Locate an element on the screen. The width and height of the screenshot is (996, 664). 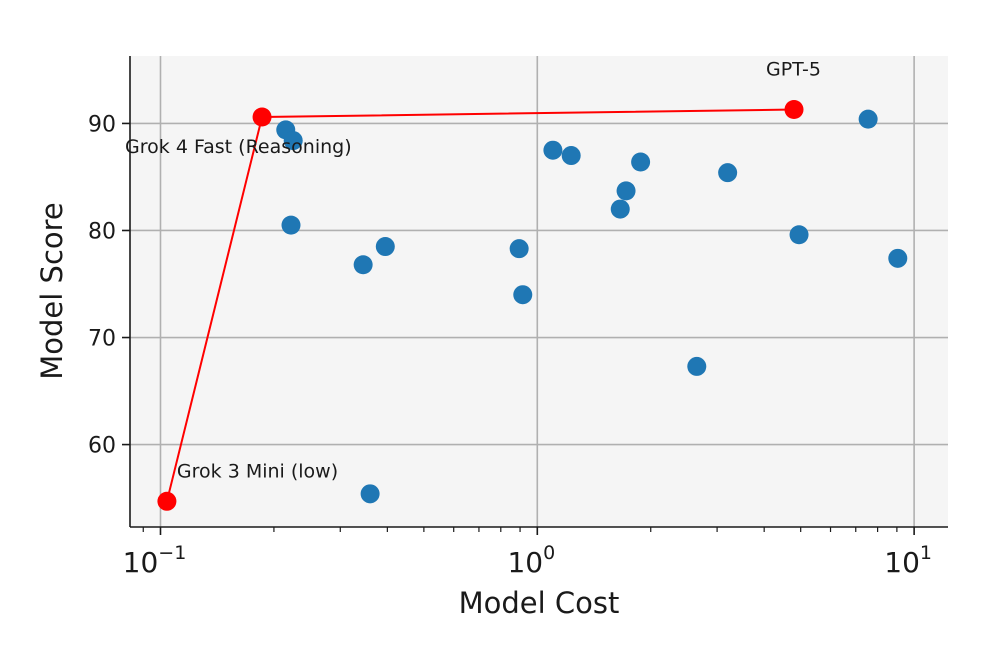
x-tick-label: 10¹ is located at coordinates (908, 560).